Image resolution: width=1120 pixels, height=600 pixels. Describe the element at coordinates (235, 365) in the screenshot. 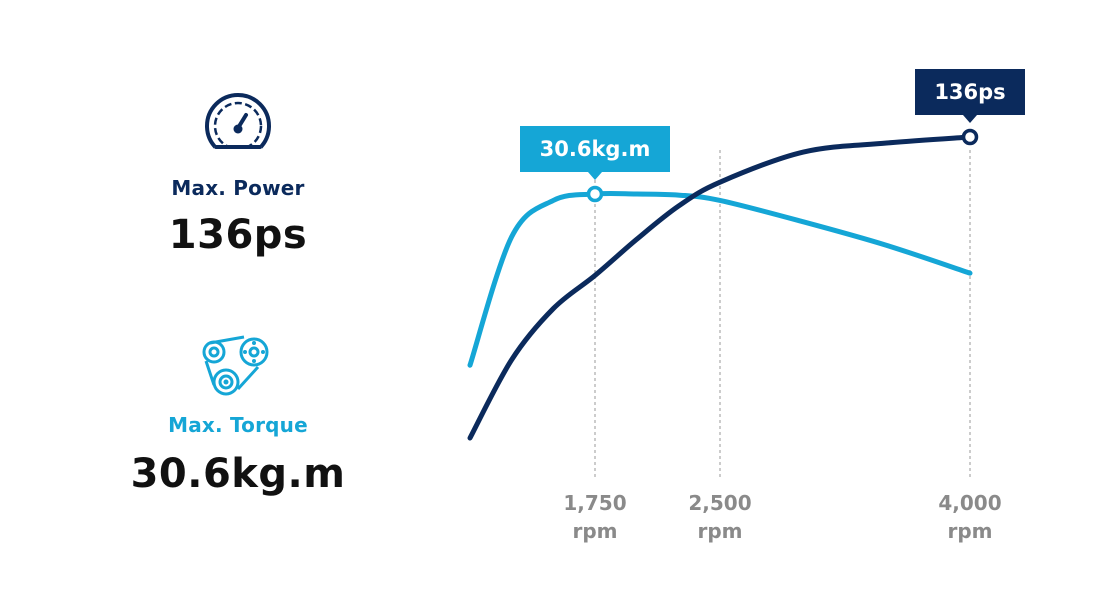

I see `belt-pulley-icon` at that location.